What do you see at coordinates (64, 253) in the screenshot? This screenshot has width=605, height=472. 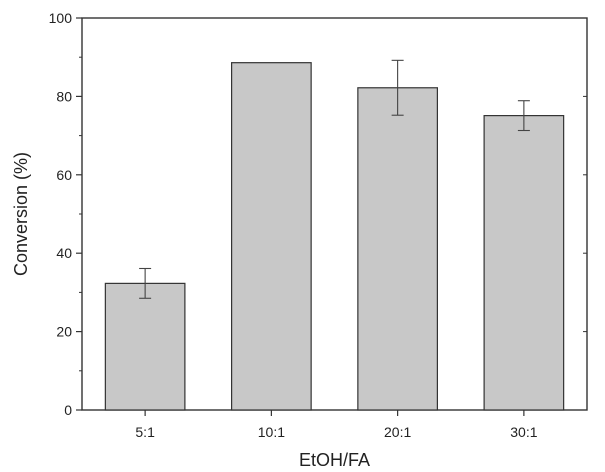 I see `y-tick-label-40: 40` at bounding box center [64, 253].